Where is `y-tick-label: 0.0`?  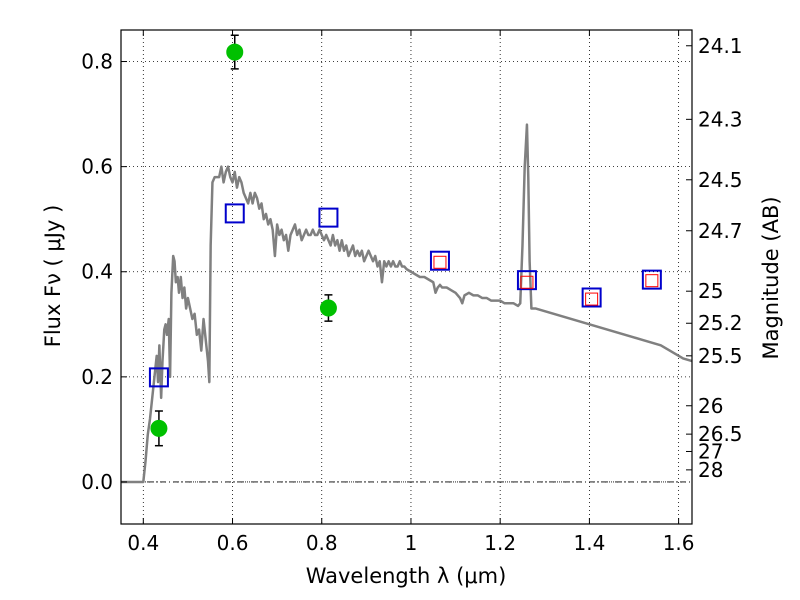 y-tick-label: 0.0 is located at coordinates (97, 482).